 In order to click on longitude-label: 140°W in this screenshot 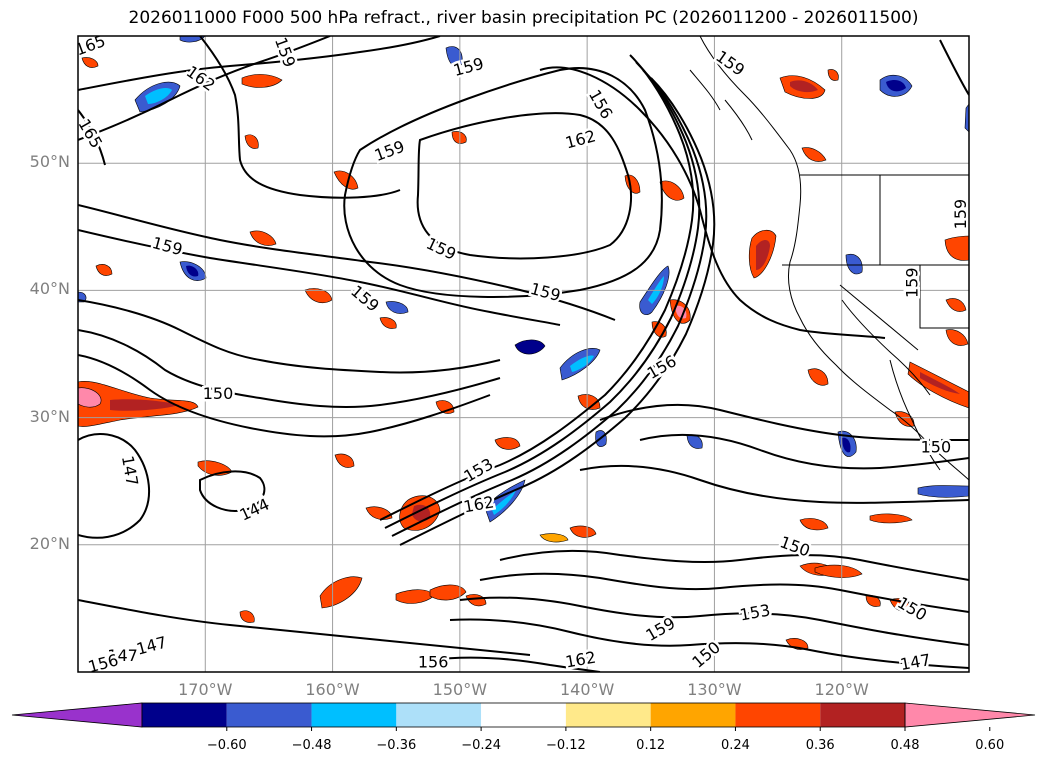, I will do `click(587, 689)`.